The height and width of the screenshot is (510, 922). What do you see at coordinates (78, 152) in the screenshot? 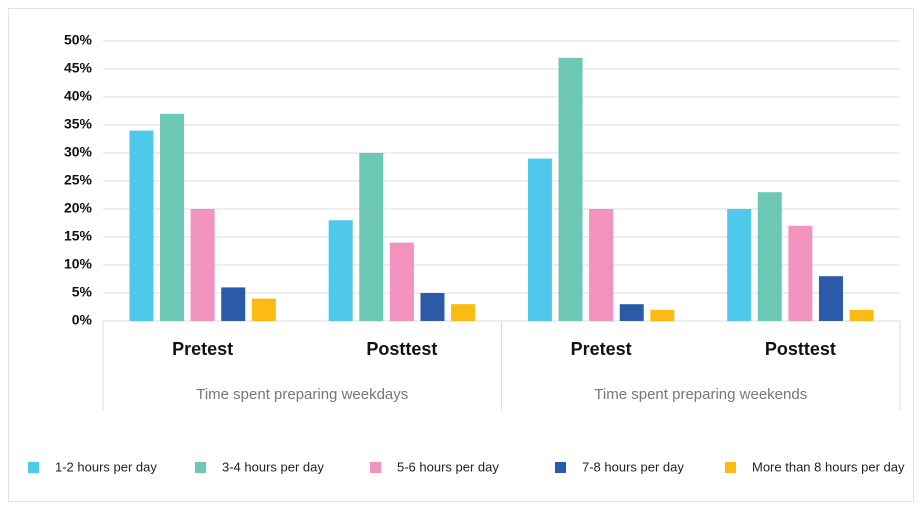
I see `y-tick-label: 30%` at bounding box center [78, 152].